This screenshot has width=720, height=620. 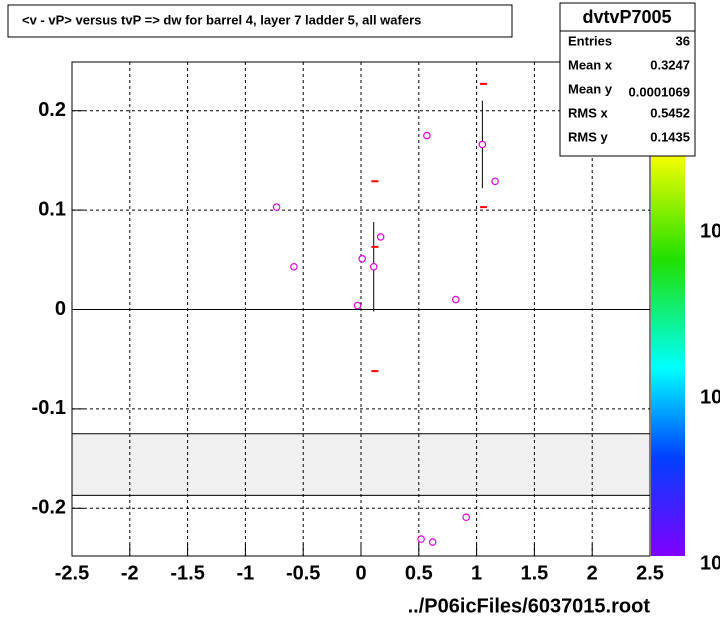 I want to click on stats-title: dvtvP7005, so click(x=626, y=17).